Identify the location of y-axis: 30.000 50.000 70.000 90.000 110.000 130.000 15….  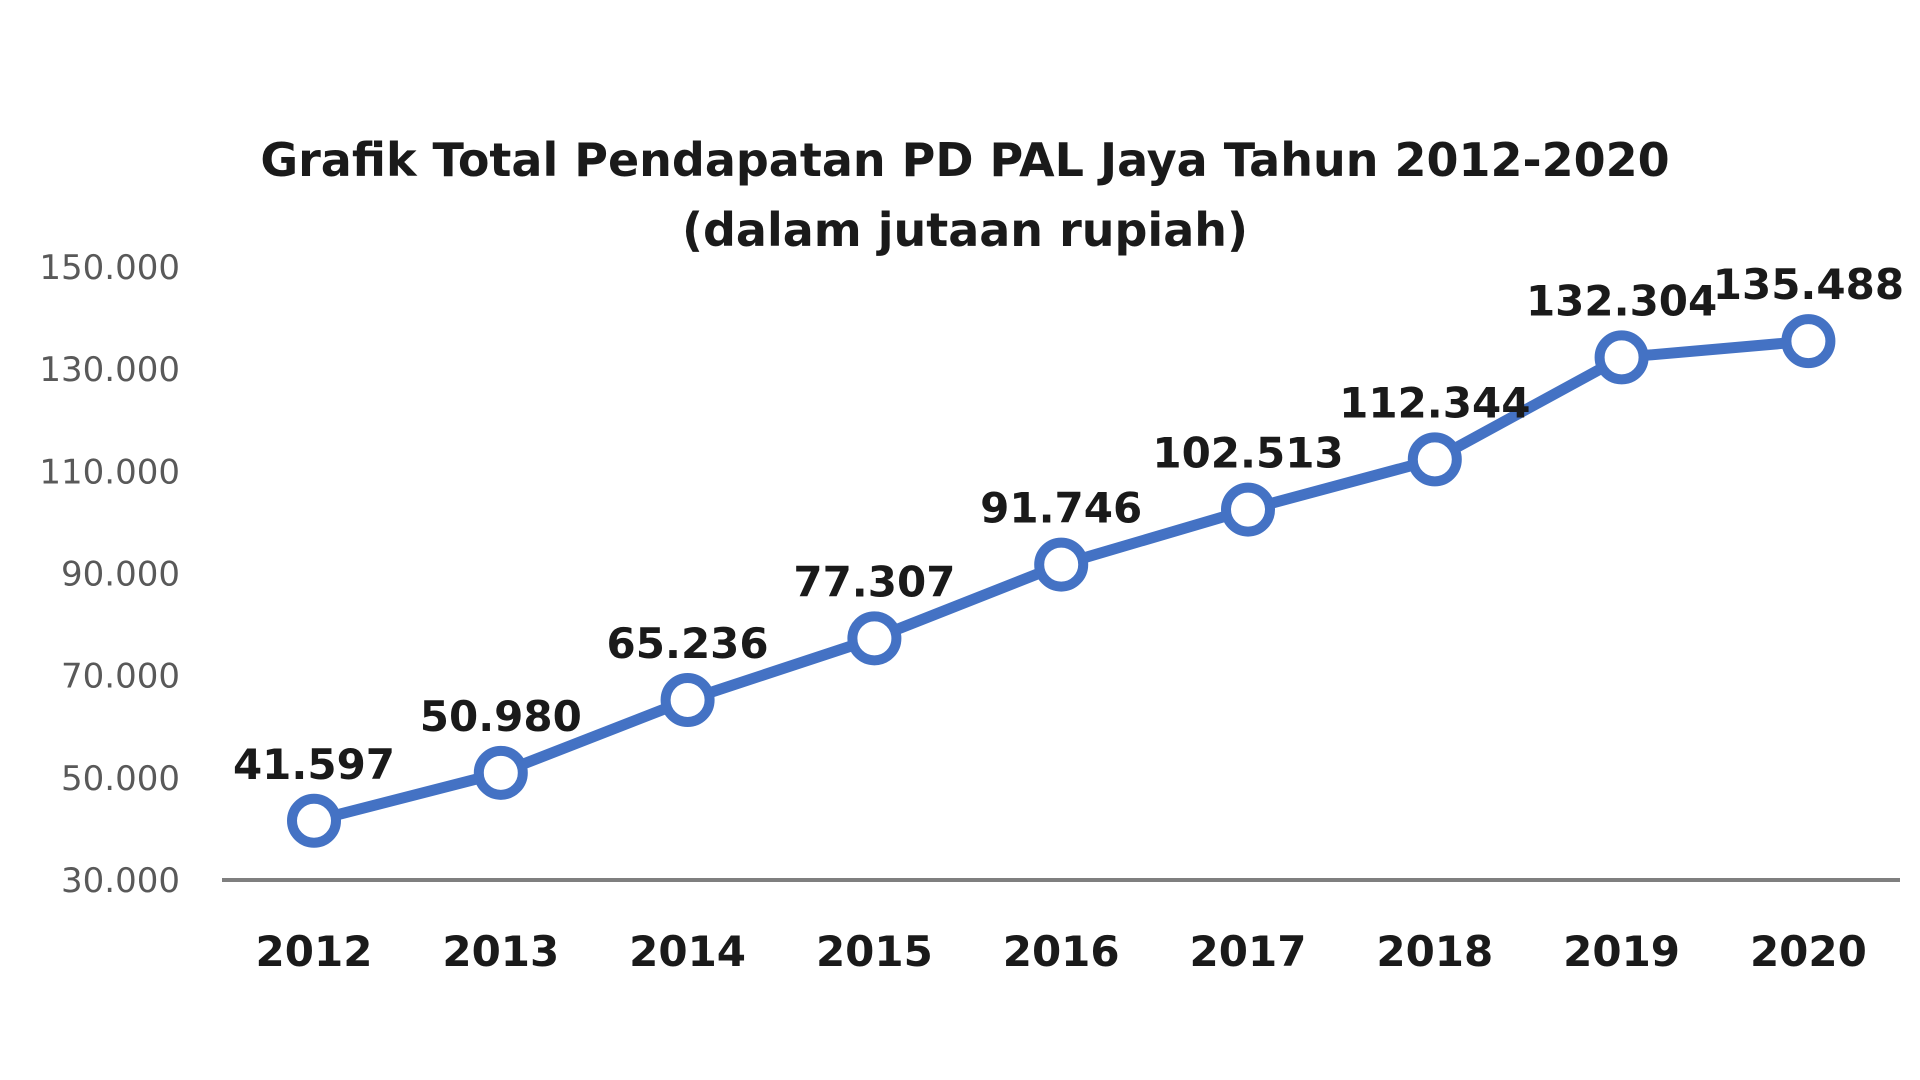
(109, 574).